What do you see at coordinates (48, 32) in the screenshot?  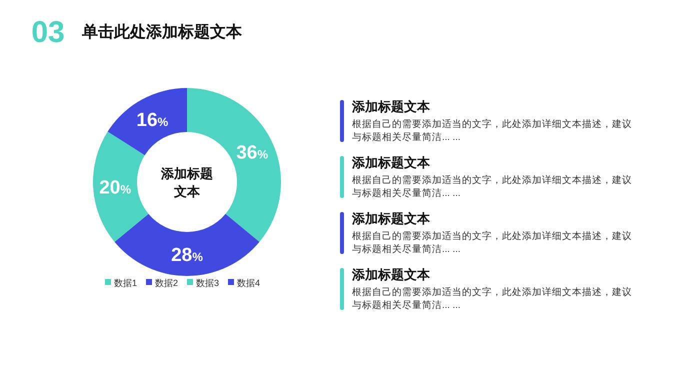 I see `text: 03` at bounding box center [48, 32].